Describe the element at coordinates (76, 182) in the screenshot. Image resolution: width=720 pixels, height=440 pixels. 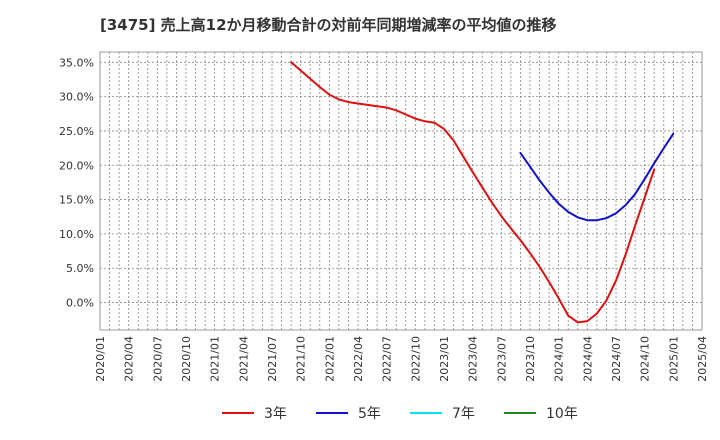
I see `y-axis-ticks: 35.0% 30.0% 25.0% 20.0% 15.0% 10.0% 5.0% 0.0%` at that location.